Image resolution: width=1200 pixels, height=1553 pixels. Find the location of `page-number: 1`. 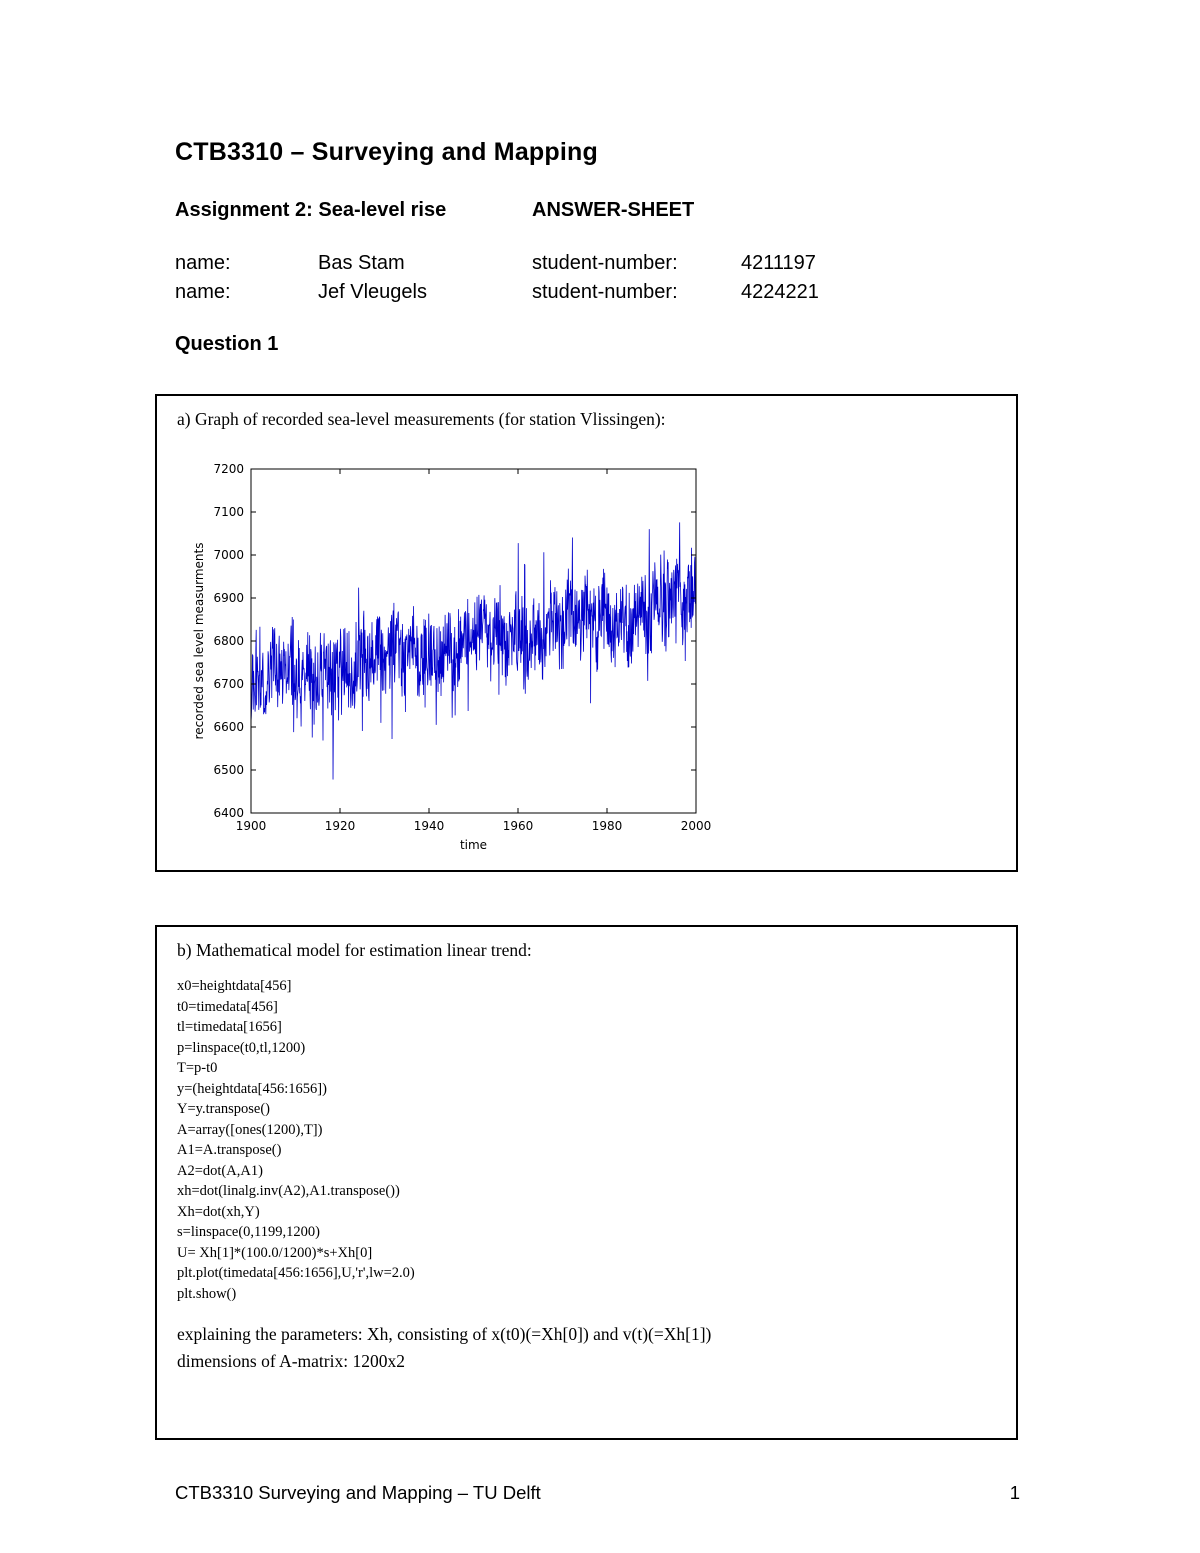

page-number: 1 is located at coordinates (1014, 1492).